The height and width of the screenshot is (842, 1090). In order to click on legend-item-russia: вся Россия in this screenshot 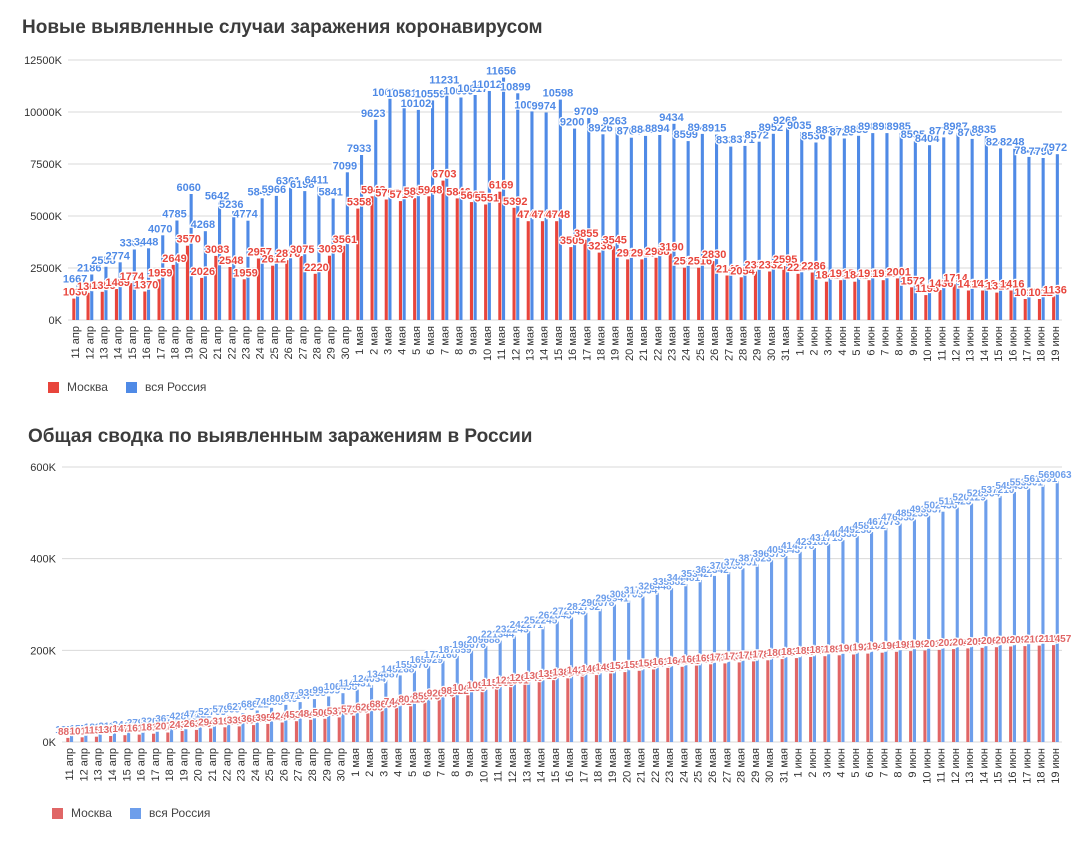, I will do `click(165, 387)`.